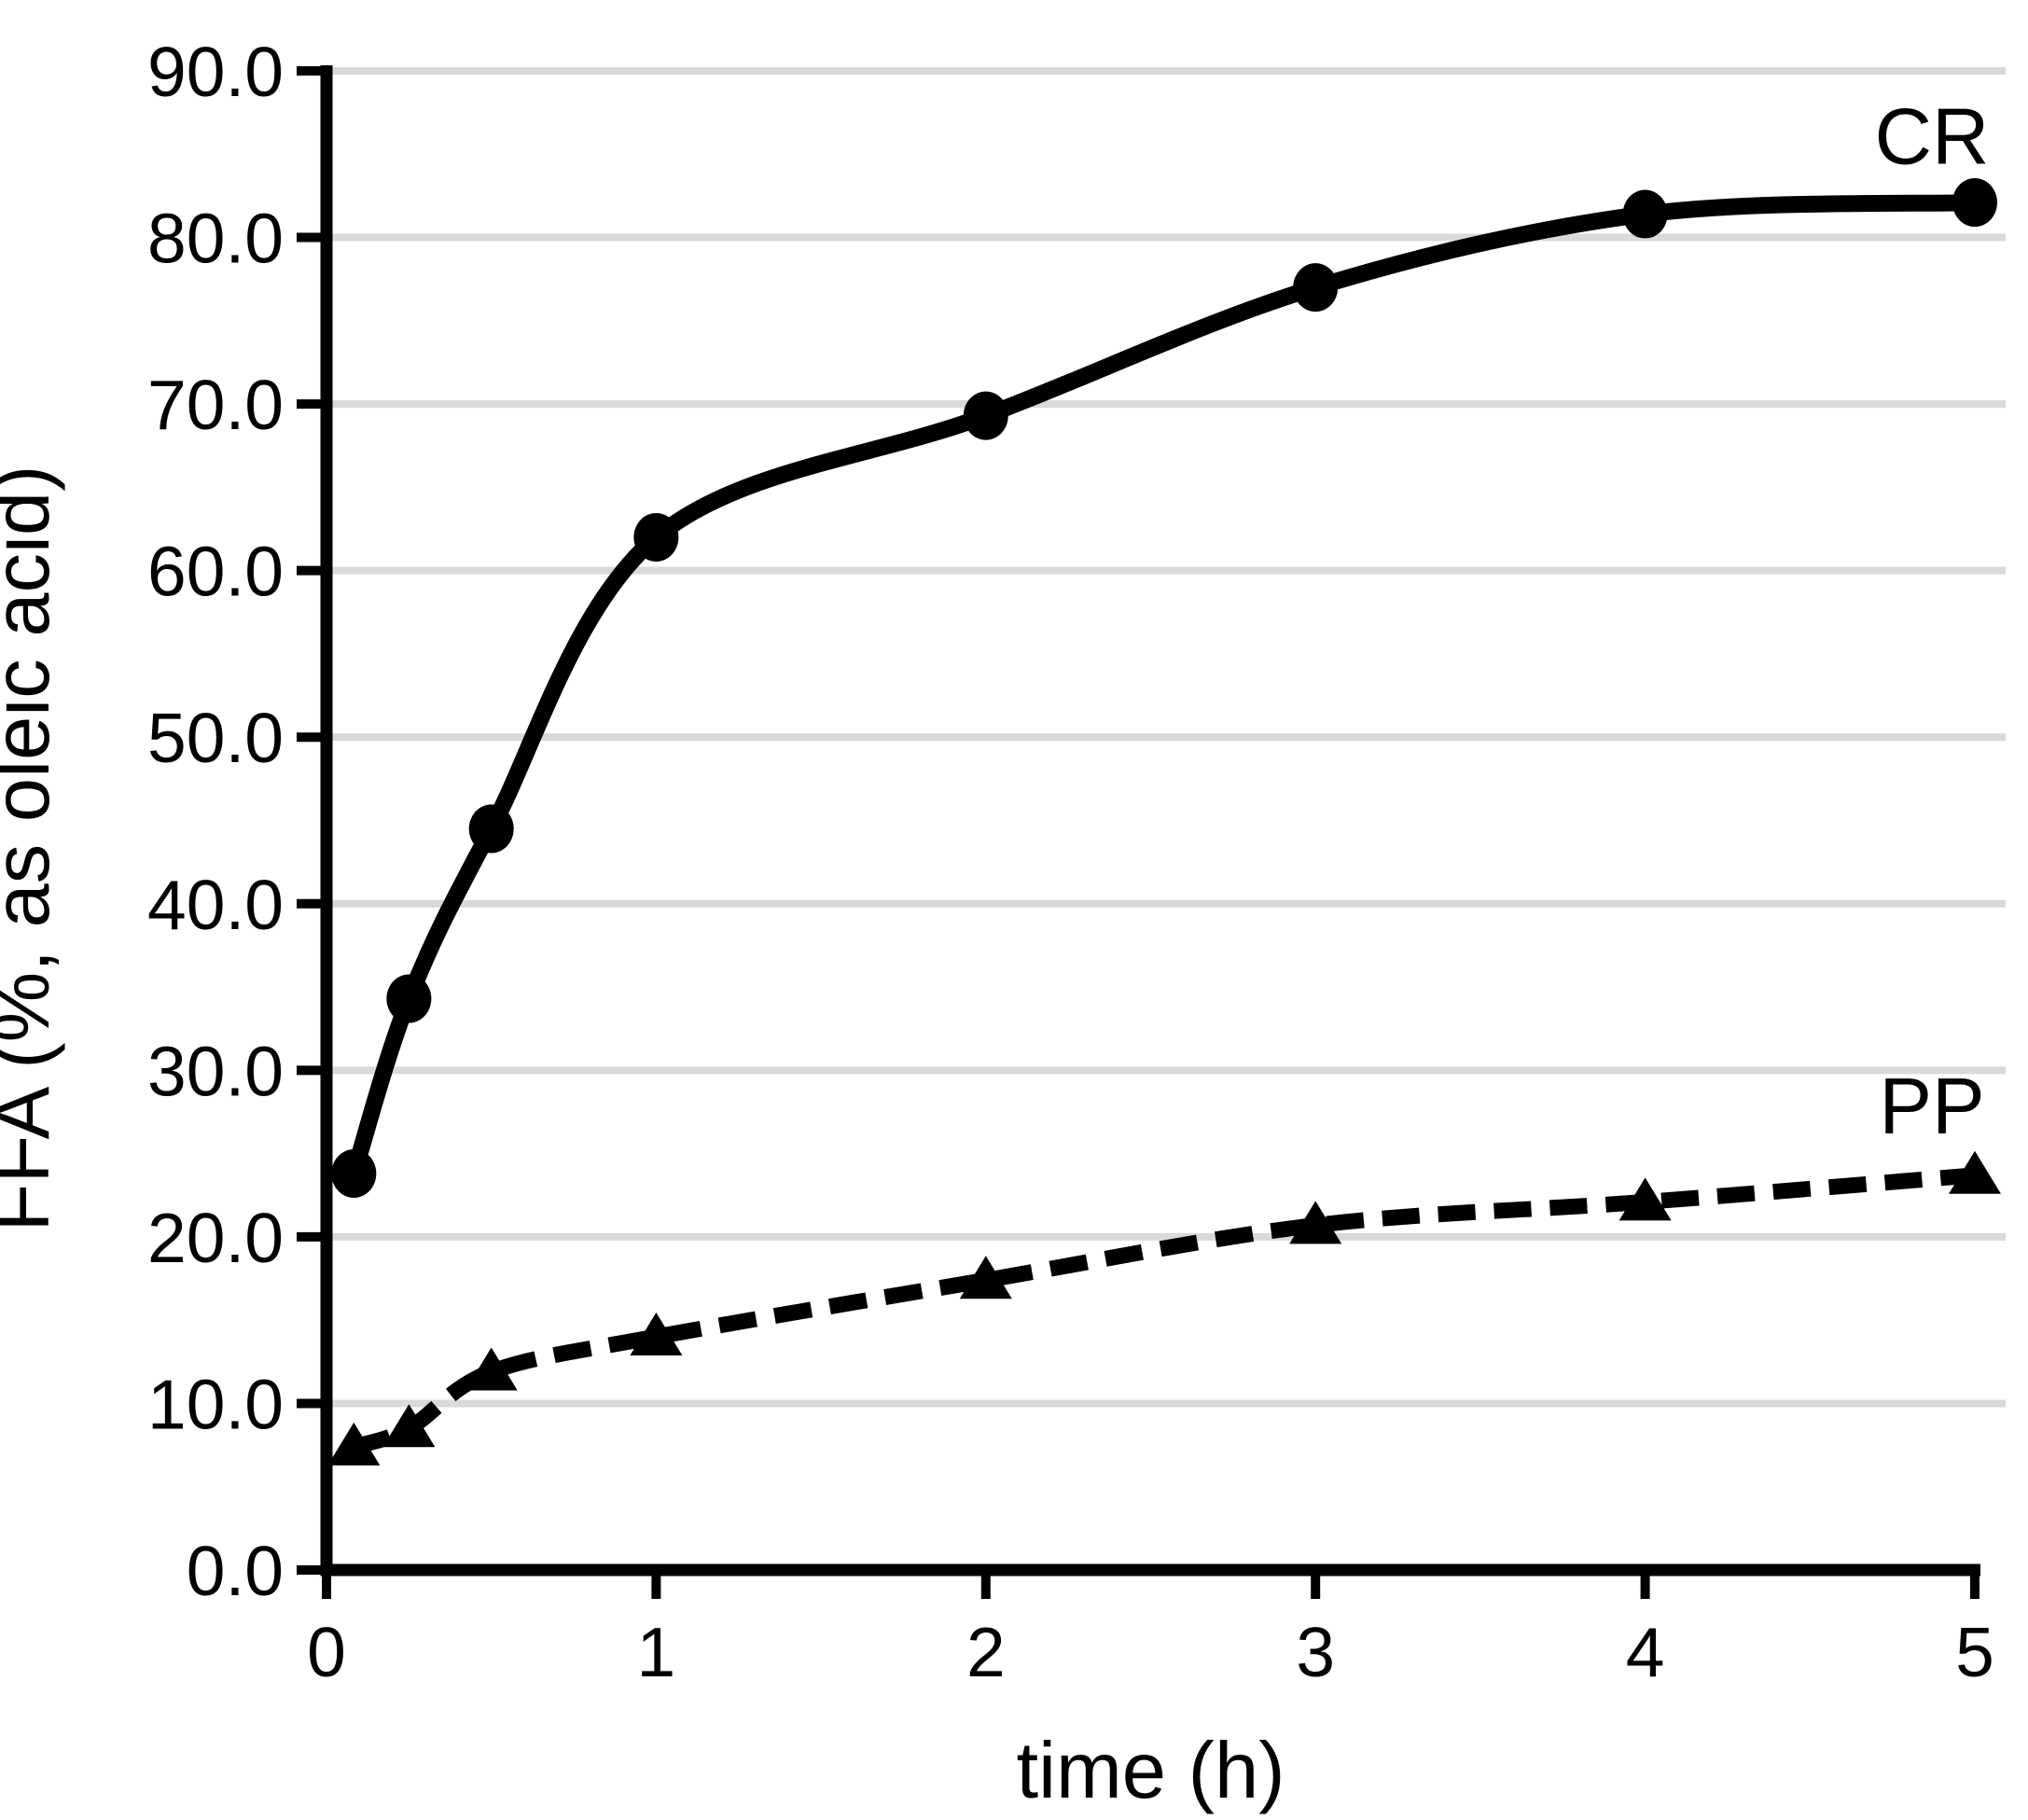 Image resolution: width=2028 pixels, height=1820 pixels. Describe the element at coordinates (1932, 137) in the screenshot. I see `series-label-cr: CR` at that location.